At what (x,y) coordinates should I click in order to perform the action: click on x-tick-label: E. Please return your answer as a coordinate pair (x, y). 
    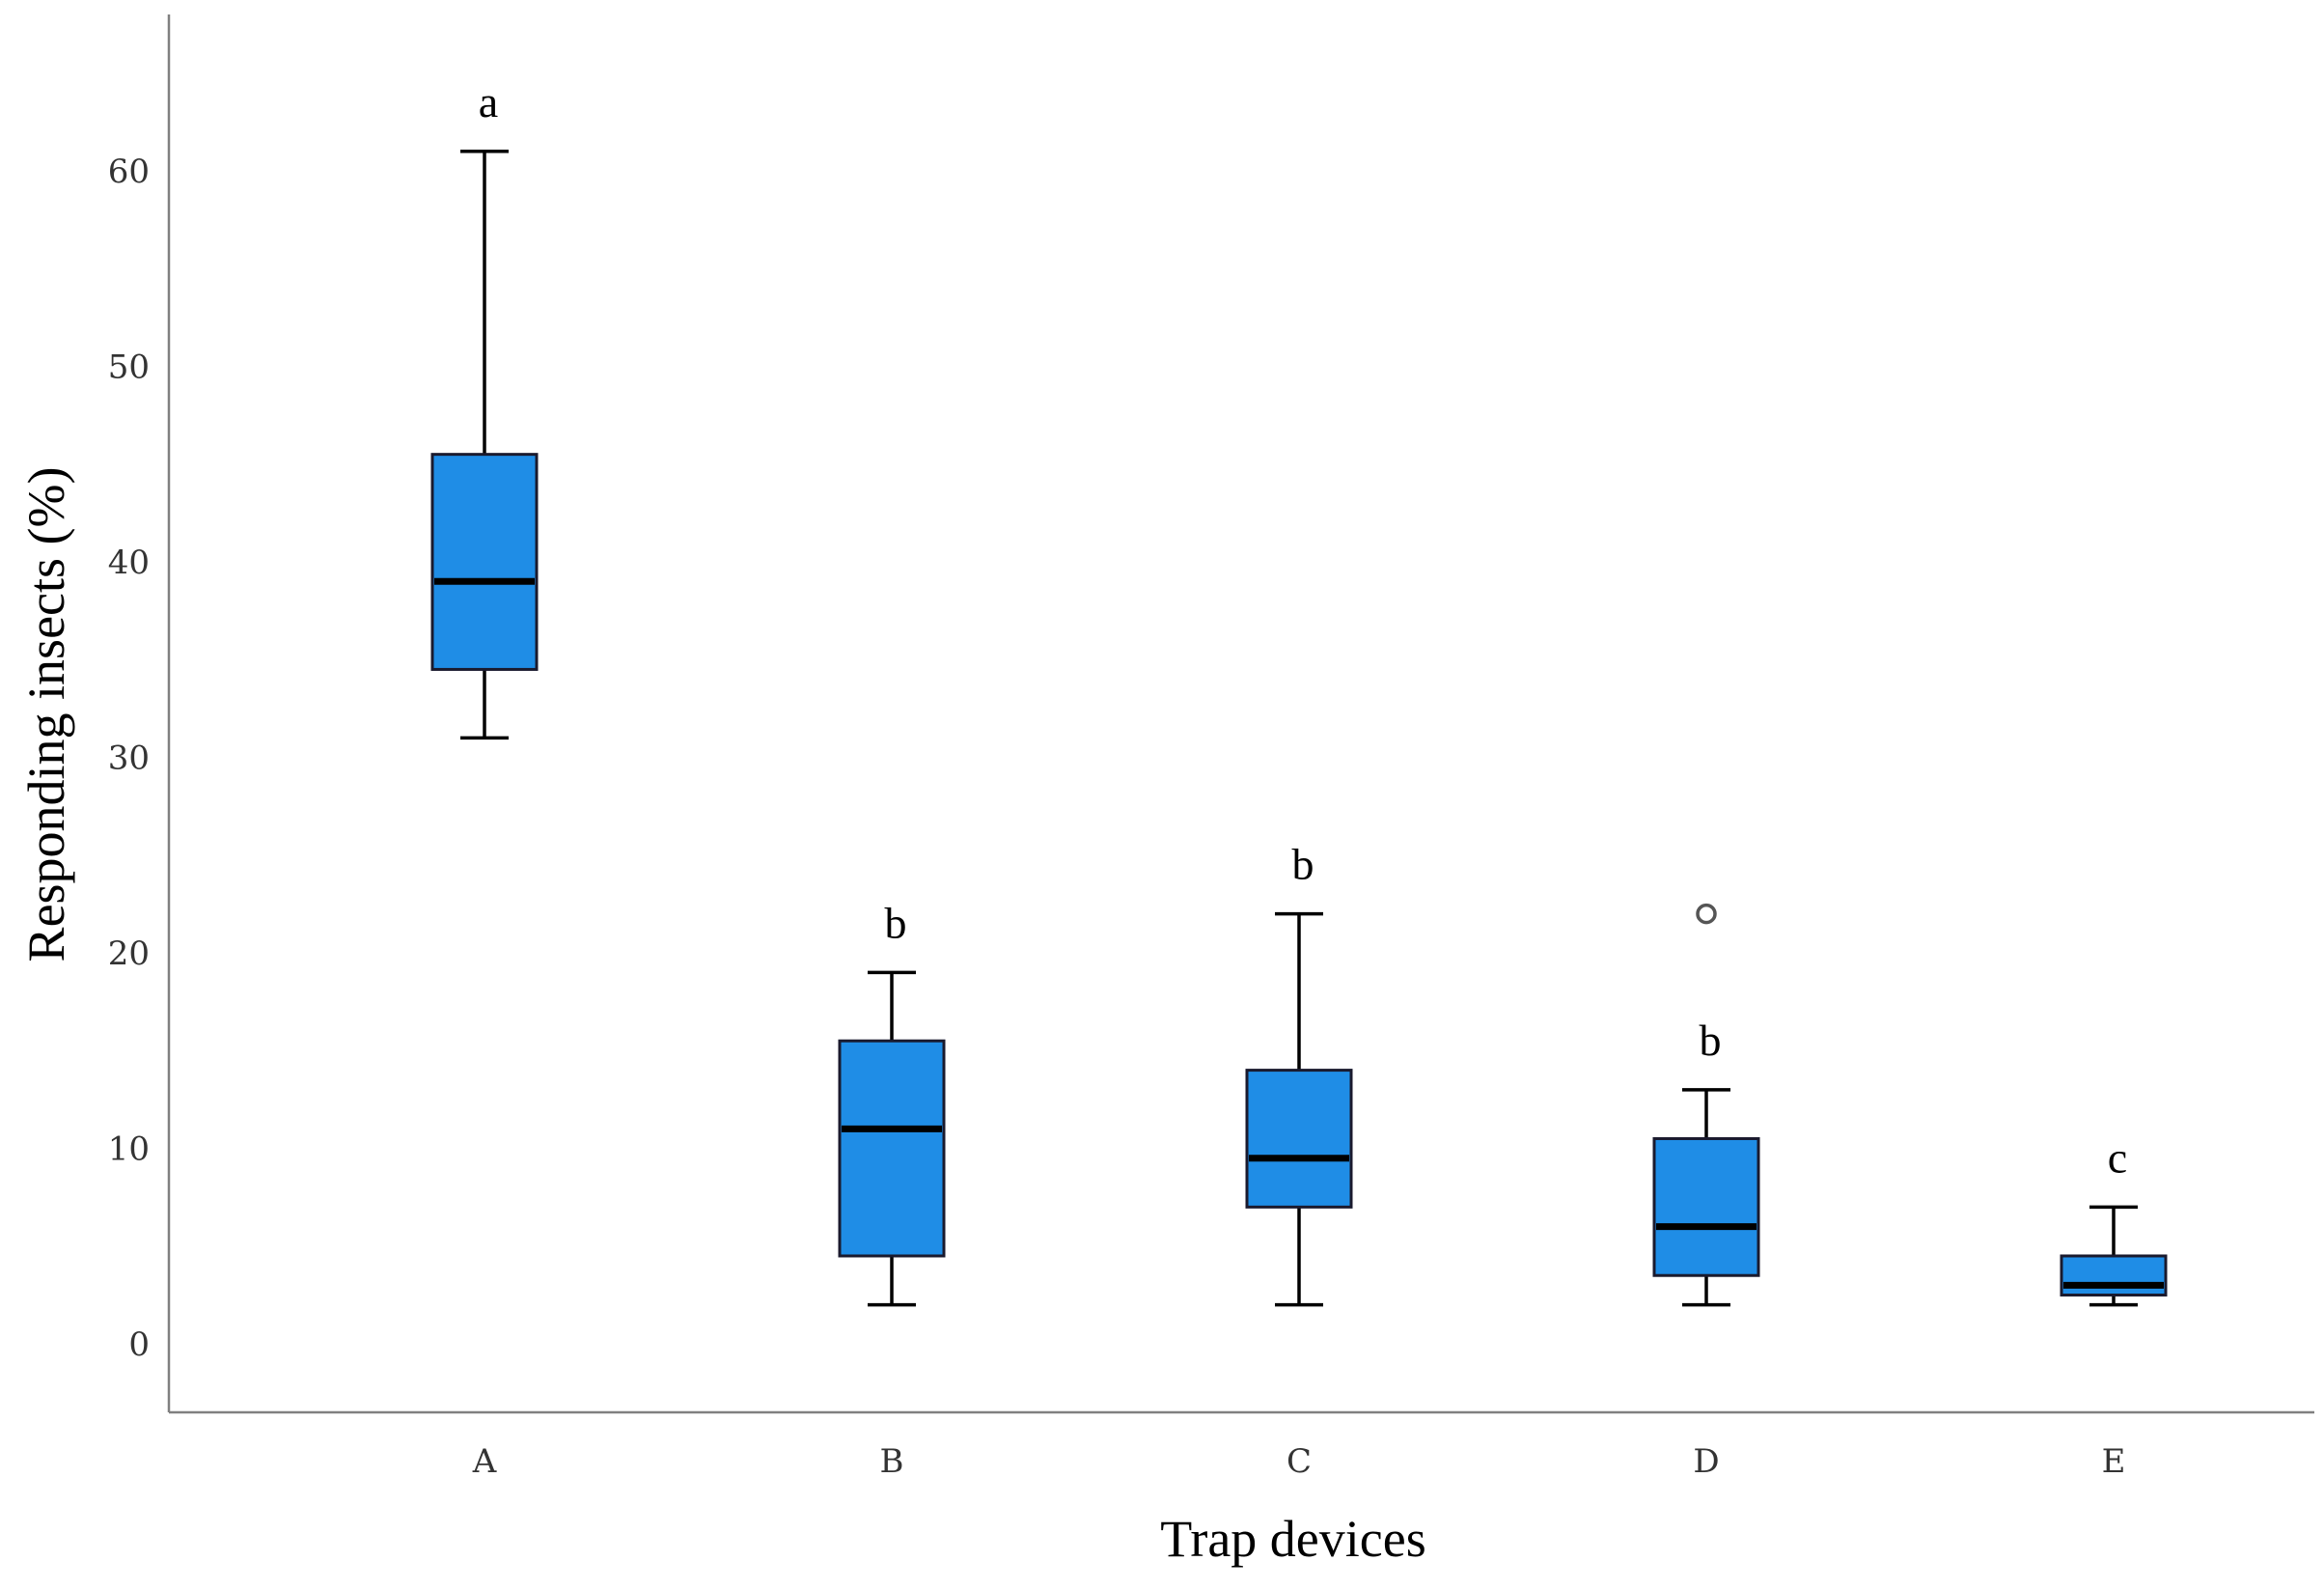
    Looking at the image, I should click on (2114, 1461).